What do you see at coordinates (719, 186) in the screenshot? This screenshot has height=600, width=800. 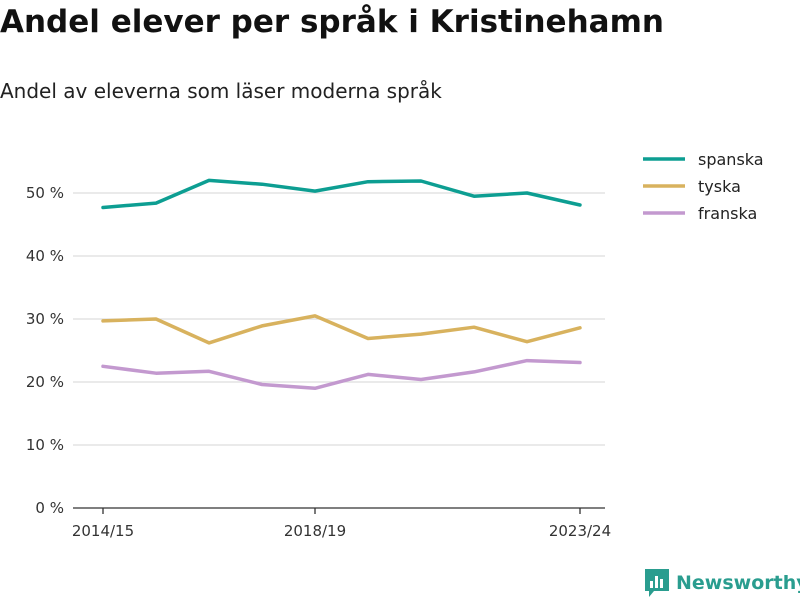 I see `legend-label-tyska: tyska` at bounding box center [719, 186].